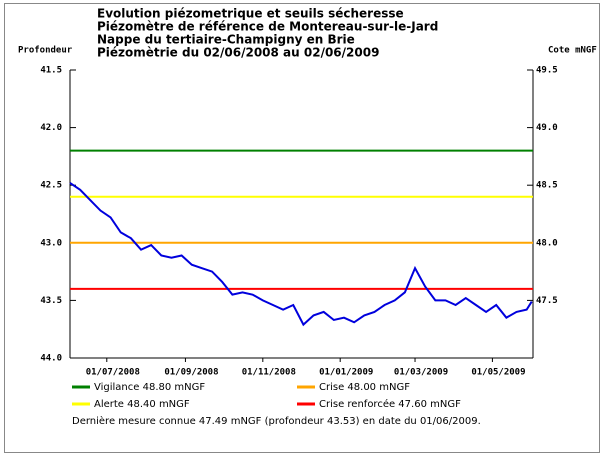 The image size is (605, 457). Describe the element at coordinates (226, 40) in the screenshot. I see `title-line: Nappe du tertiaire-Champigny en Brie` at that location.